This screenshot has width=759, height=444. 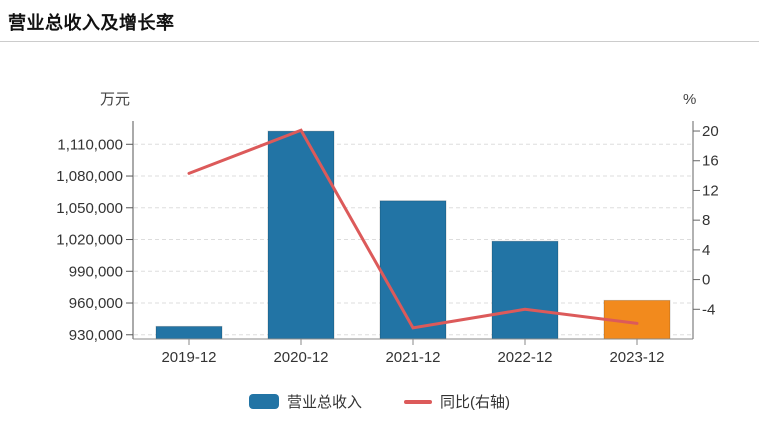 I want to click on right-axis-labels: -4 0 4 8 12 16 20, so click(x=706, y=220).